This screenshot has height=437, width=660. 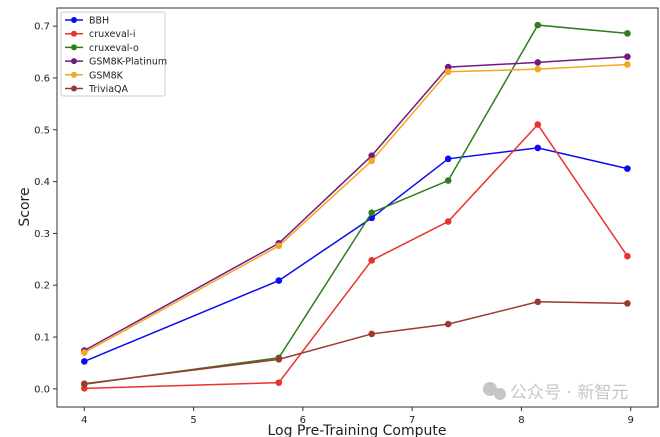 I want to click on y-tick-label: 0.7, so click(x=42, y=27).